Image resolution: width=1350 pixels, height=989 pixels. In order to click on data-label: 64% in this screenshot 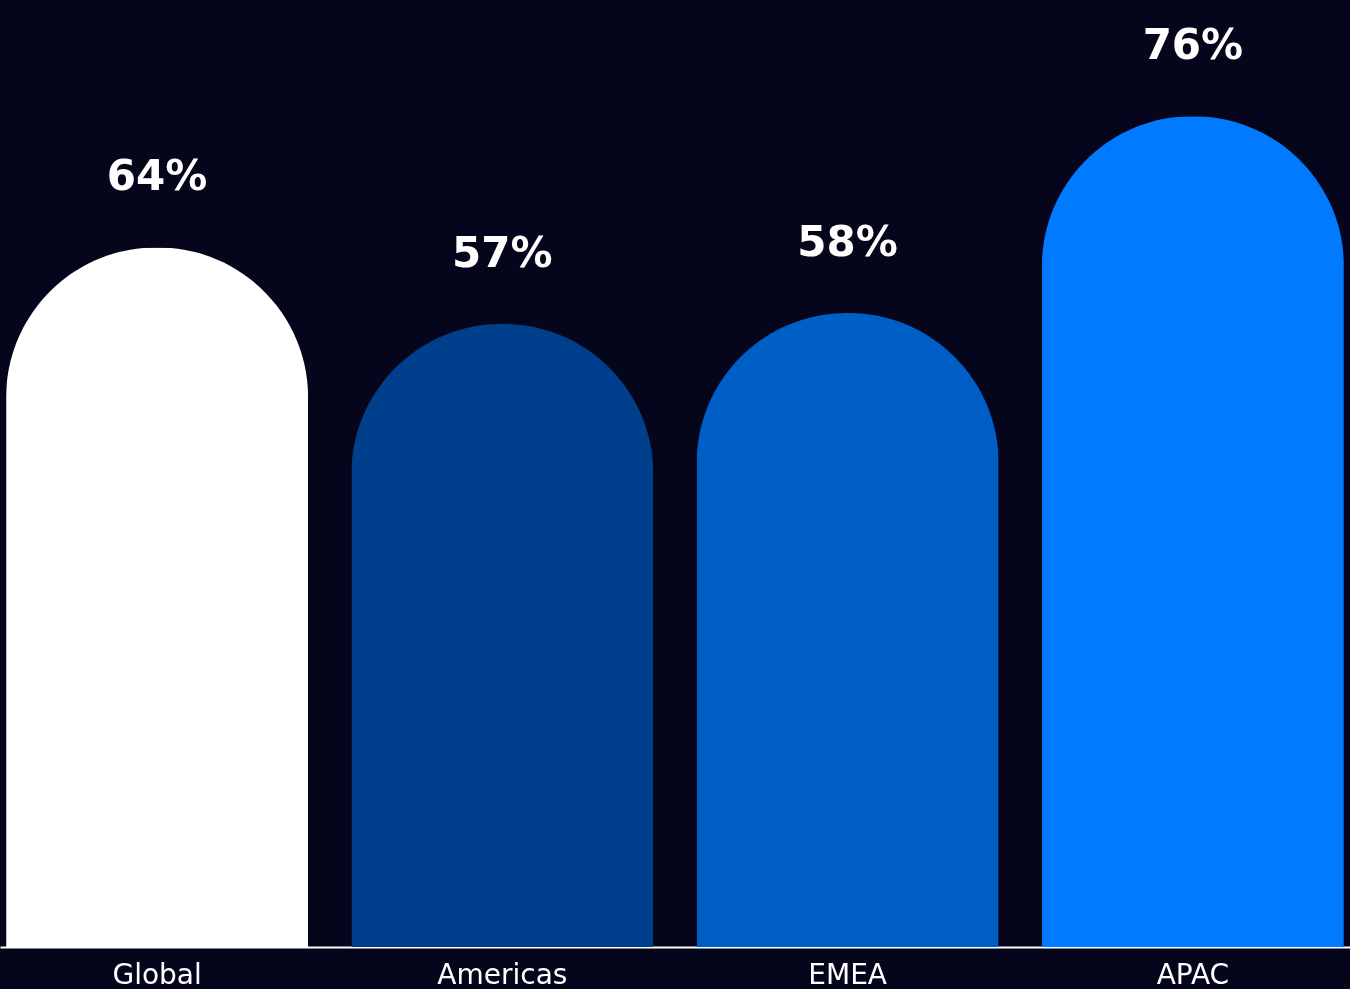, I will do `click(157, 176)`.